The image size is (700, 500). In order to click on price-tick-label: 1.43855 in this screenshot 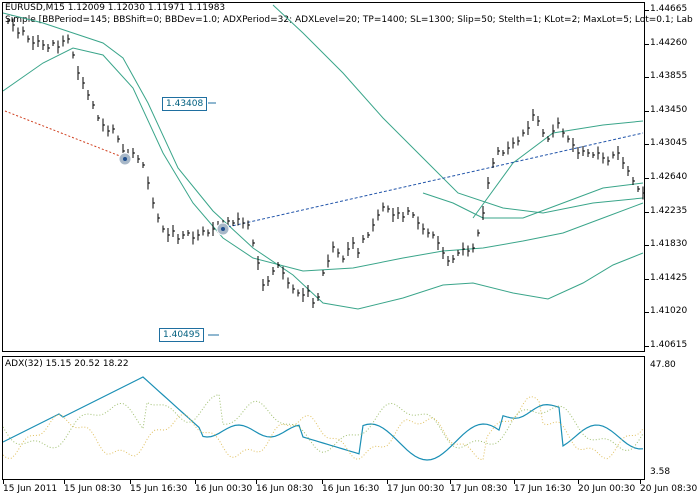, I will do `click(669, 76)`.